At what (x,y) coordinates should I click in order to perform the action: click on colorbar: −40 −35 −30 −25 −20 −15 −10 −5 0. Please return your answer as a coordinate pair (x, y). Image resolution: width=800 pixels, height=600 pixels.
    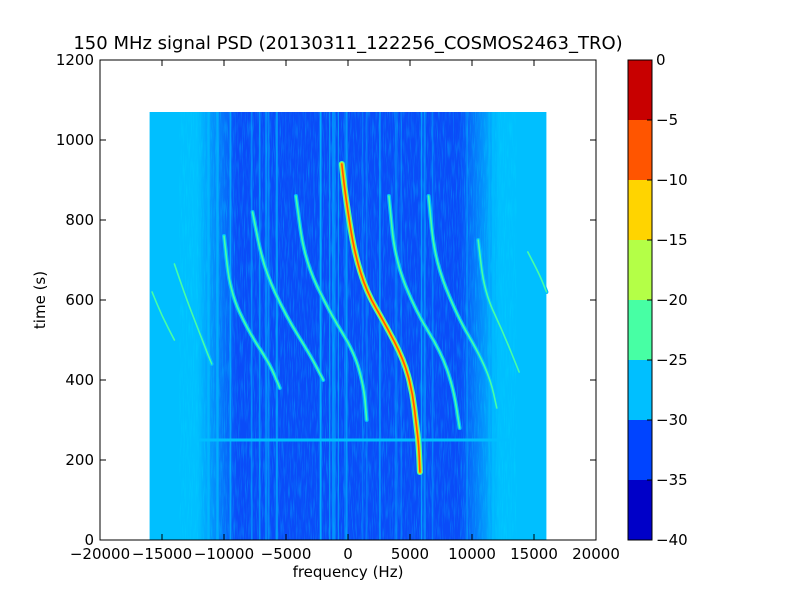
    Looking at the image, I should click on (657, 300).